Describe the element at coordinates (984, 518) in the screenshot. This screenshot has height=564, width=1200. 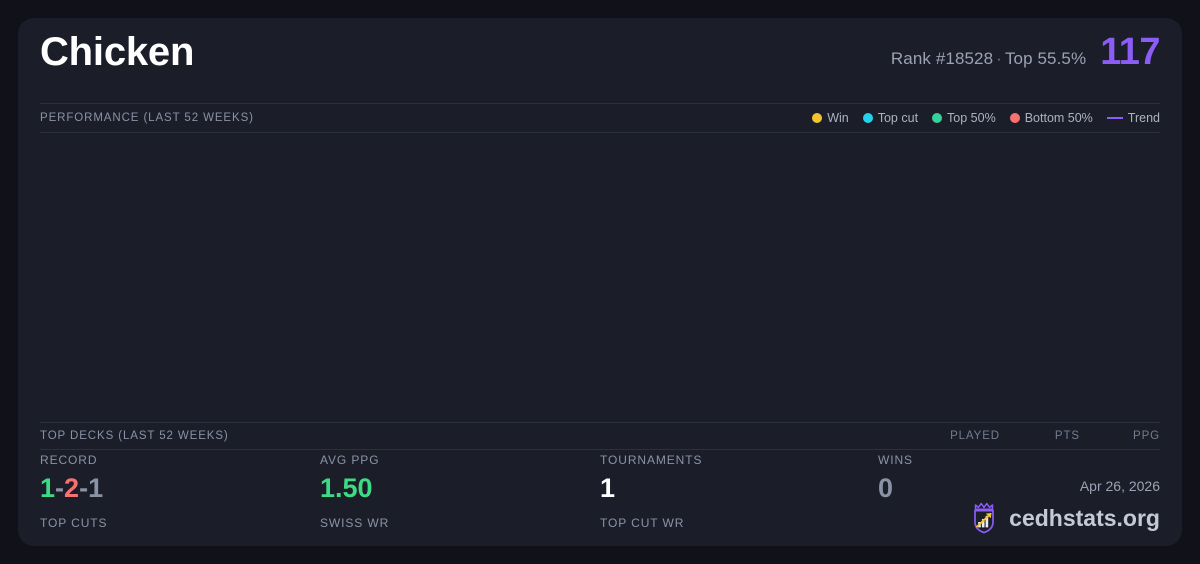
I see `shield-chart-crown-icon` at that location.